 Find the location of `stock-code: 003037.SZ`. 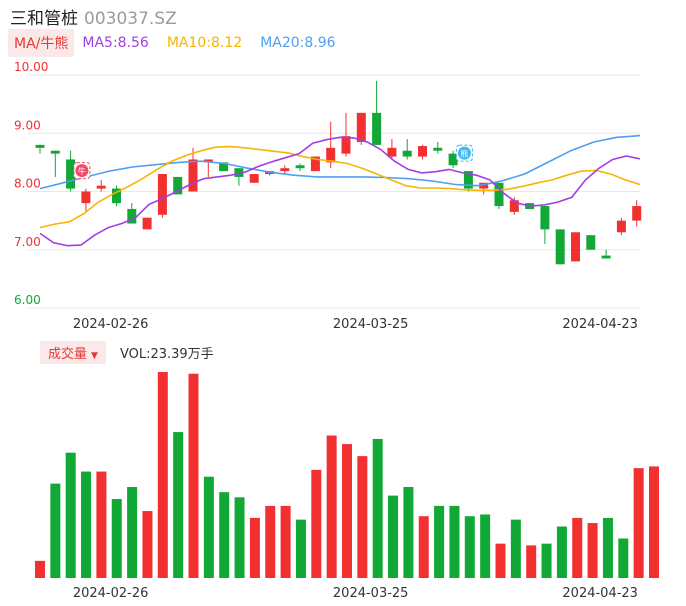

stock-code: 003037.SZ is located at coordinates (130, 19).